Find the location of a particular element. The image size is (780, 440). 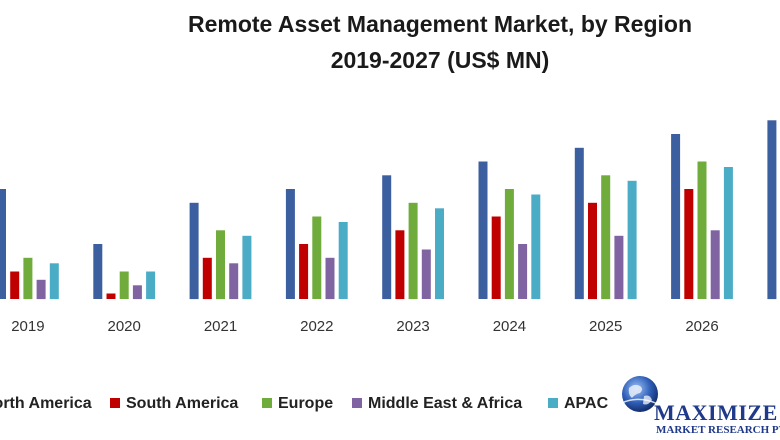

legend-item-apac: APAC is located at coordinates (578, 404).